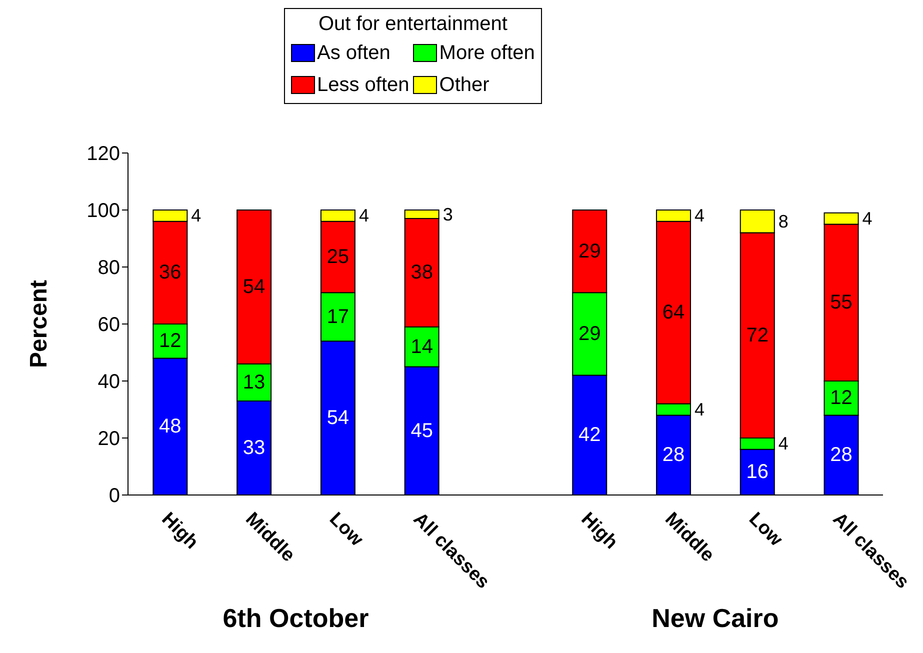 This screenshot has height=653, width=923. What do you see at coordinates (338, 317) in the screenshot?
I see `data-label: 17` at bounding box center [338, 317].